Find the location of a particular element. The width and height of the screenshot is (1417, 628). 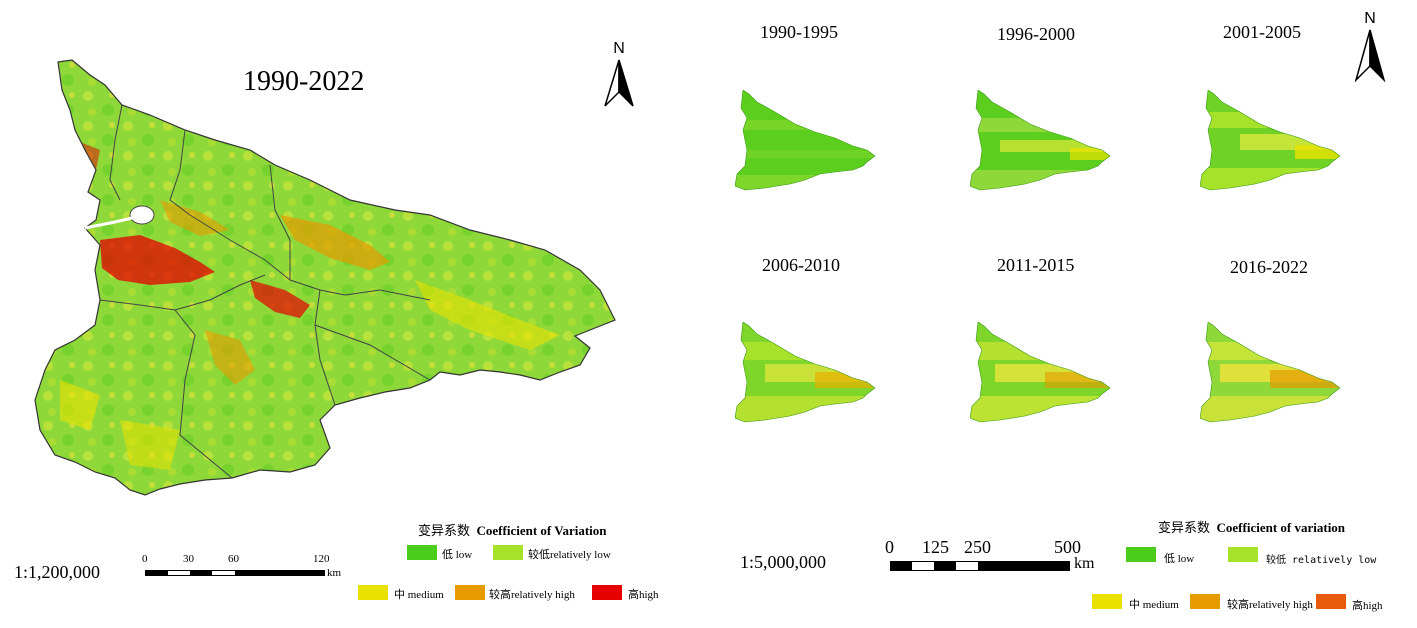

scale-ratio-left: 1:1,200,000 is located at coordinates (57, 572).